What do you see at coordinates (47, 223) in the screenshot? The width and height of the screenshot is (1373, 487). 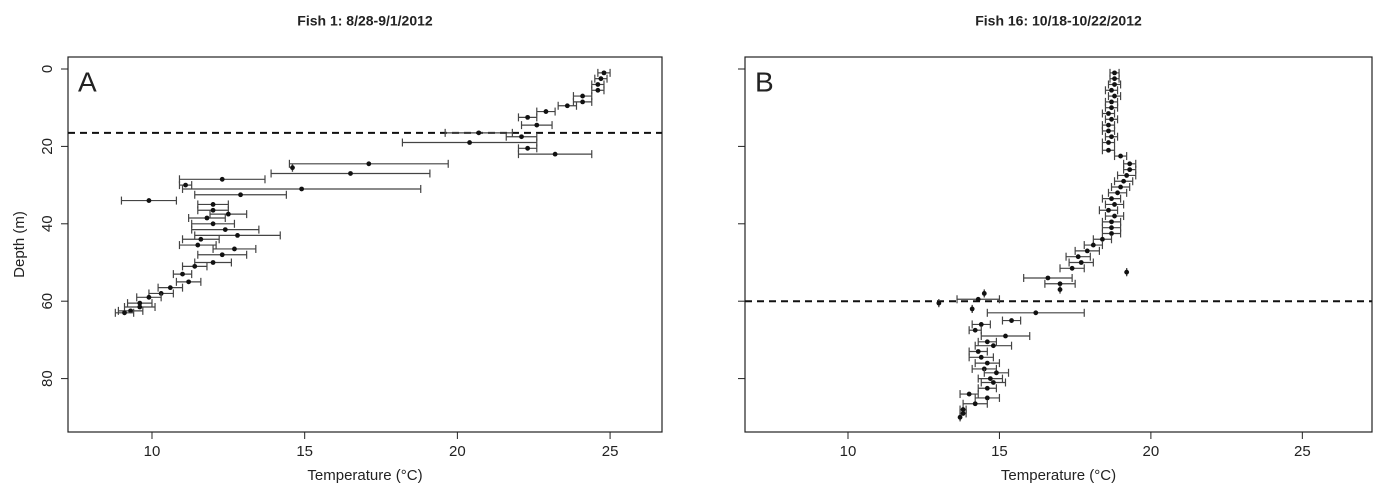 I see `y-tick-label: 40` at bounding box center [47, 223].